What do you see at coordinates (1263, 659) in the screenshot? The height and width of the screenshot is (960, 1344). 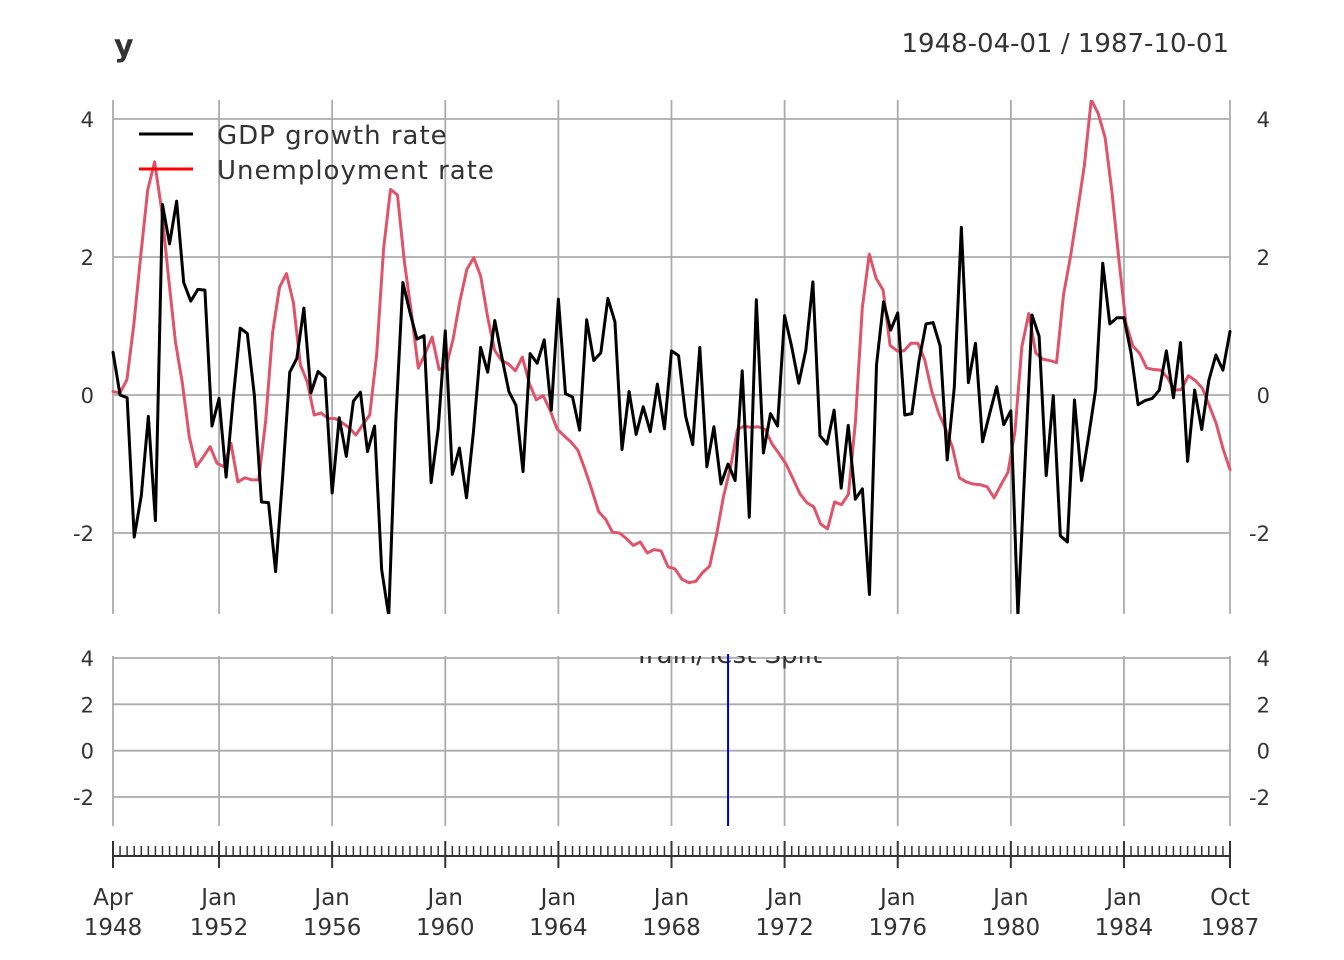 I see `lower-y-label-right: 4` at bounding box center [1263, 659].